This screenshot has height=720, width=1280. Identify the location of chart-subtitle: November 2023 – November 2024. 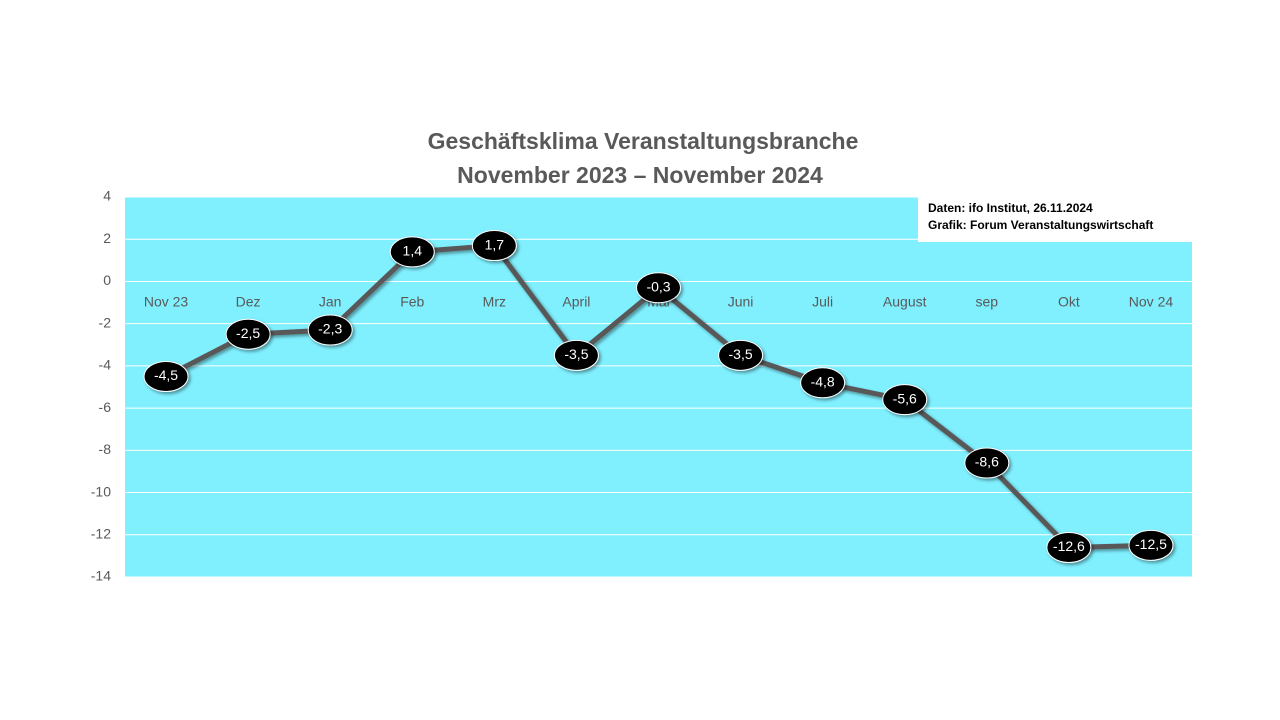
(640, 175).